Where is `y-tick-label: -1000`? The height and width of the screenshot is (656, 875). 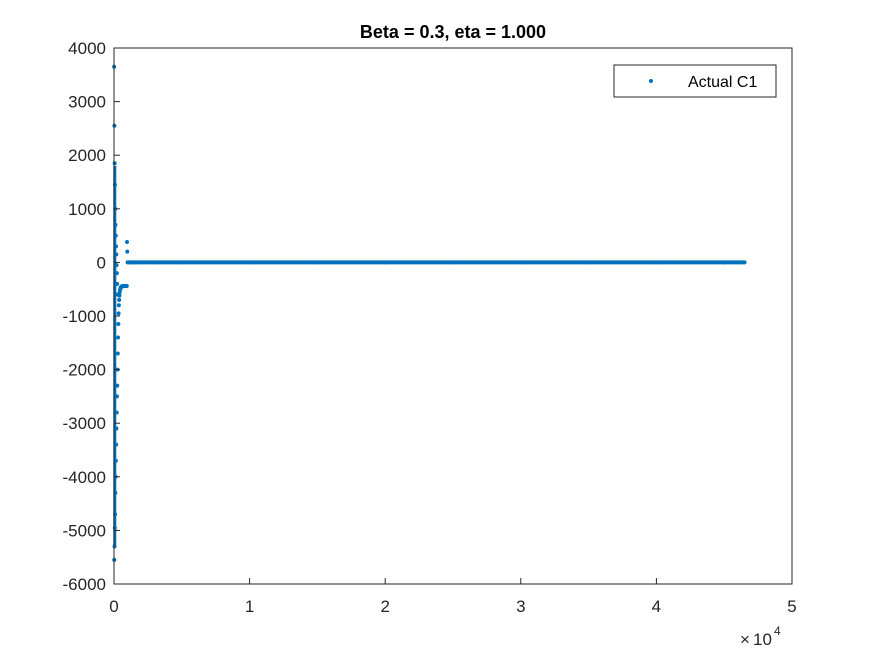
y-tick-label: -1000 is located at coordinates (84, 316).